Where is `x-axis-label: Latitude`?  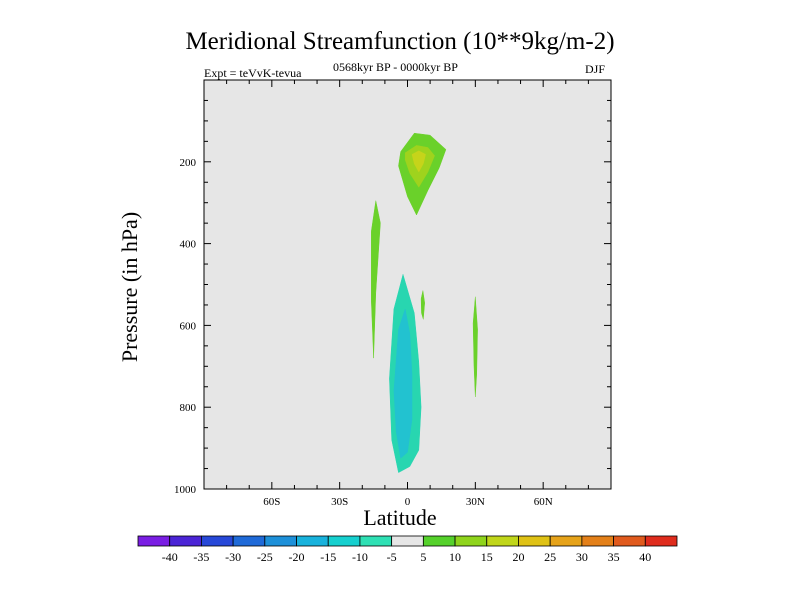
x-axis-label: Latitude is located at coordinates (400, 517).